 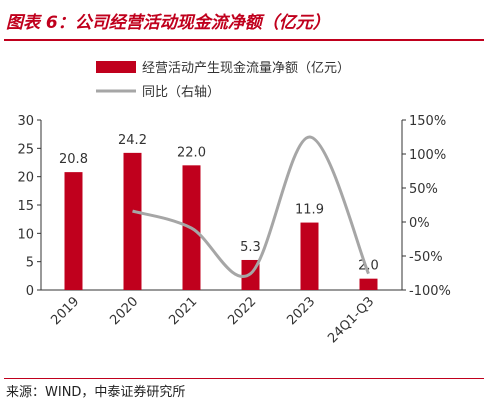 I want to click on title-divider, so click(x=244, y=40).